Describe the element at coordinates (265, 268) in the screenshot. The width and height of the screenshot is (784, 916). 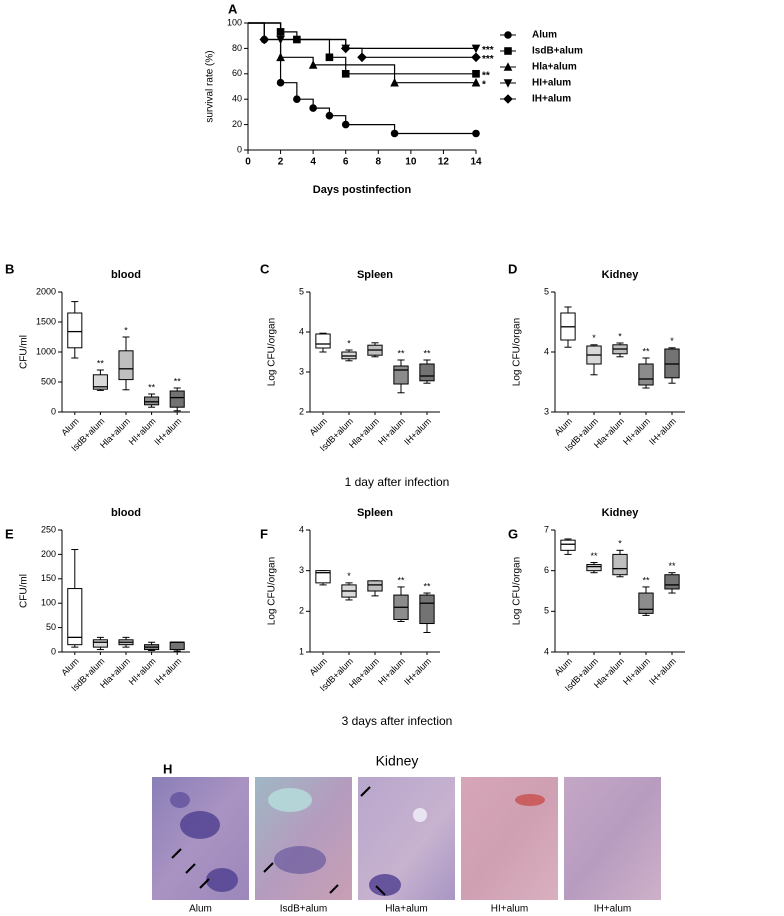
I see `panel-letter: C` at that location.